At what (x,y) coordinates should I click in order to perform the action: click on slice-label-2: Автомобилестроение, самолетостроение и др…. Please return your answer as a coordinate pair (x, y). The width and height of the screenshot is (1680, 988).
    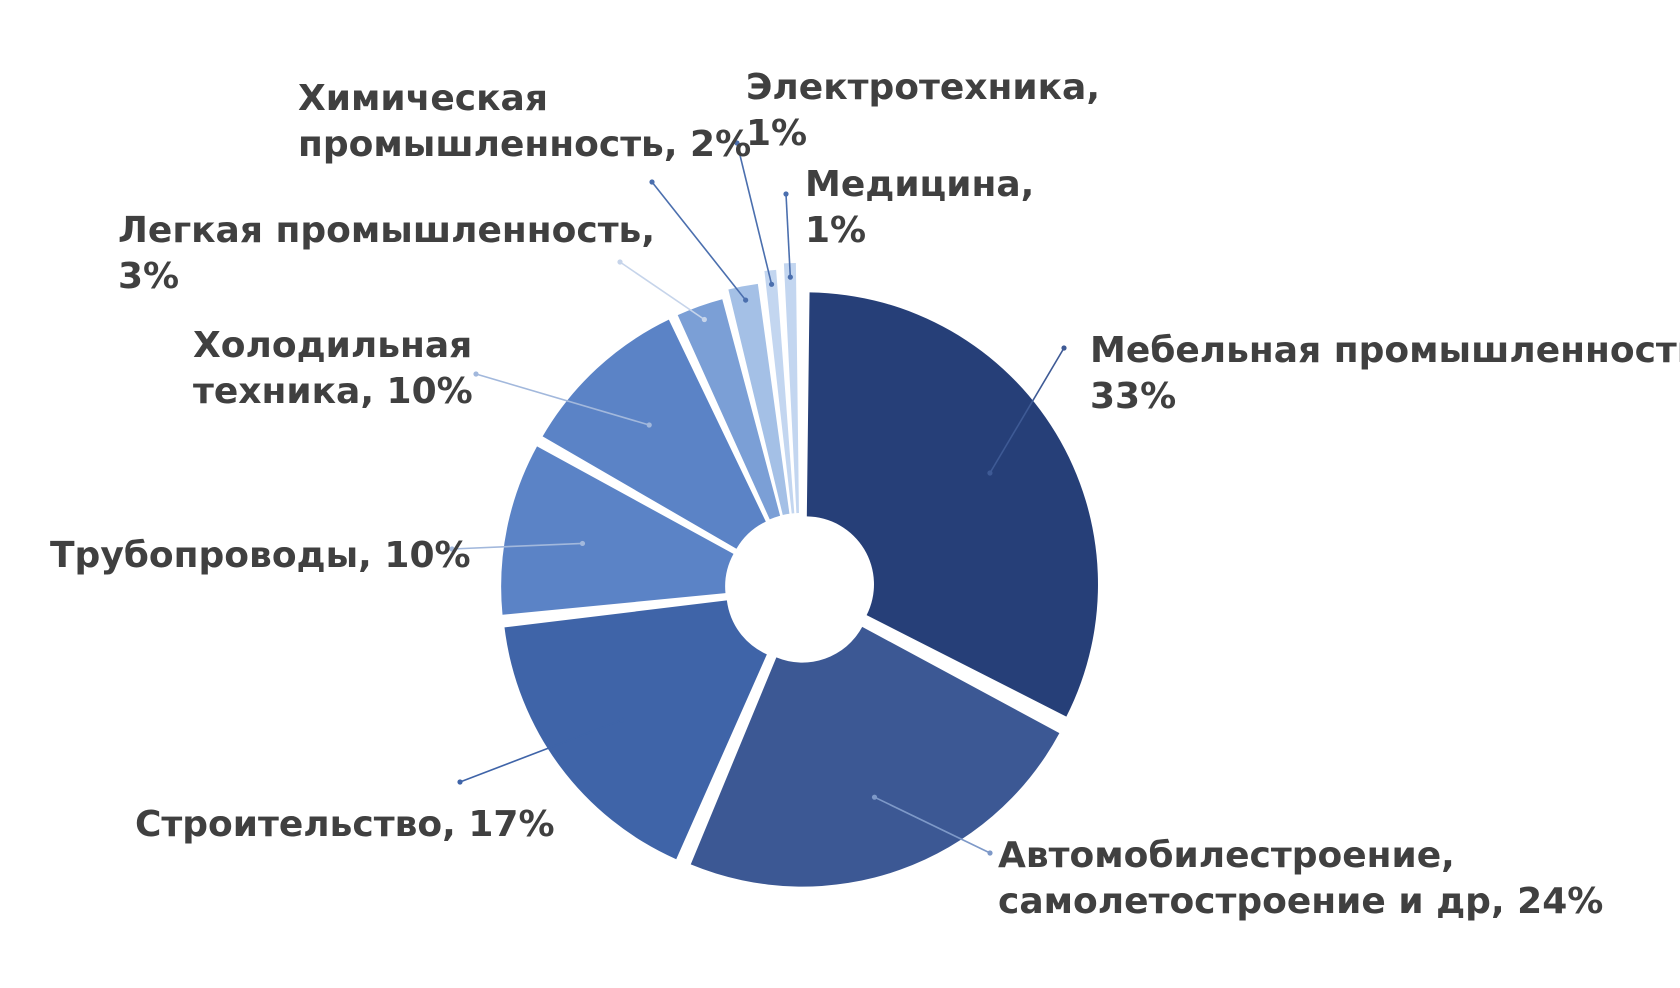
    Looking at the image, I should click on (1300, 878).